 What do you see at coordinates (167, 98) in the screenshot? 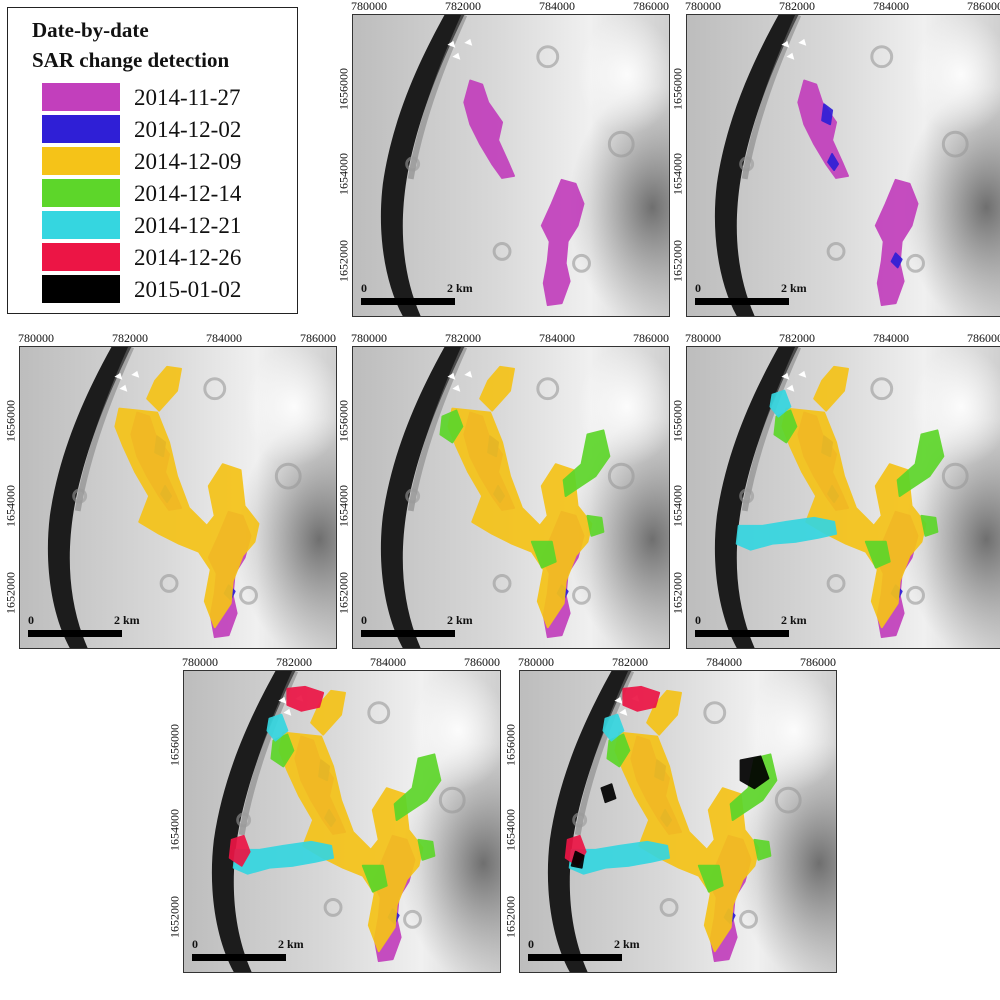
I see `legend-item-2014-11-27: 2014-11-27` at bounding box center [167, 98].